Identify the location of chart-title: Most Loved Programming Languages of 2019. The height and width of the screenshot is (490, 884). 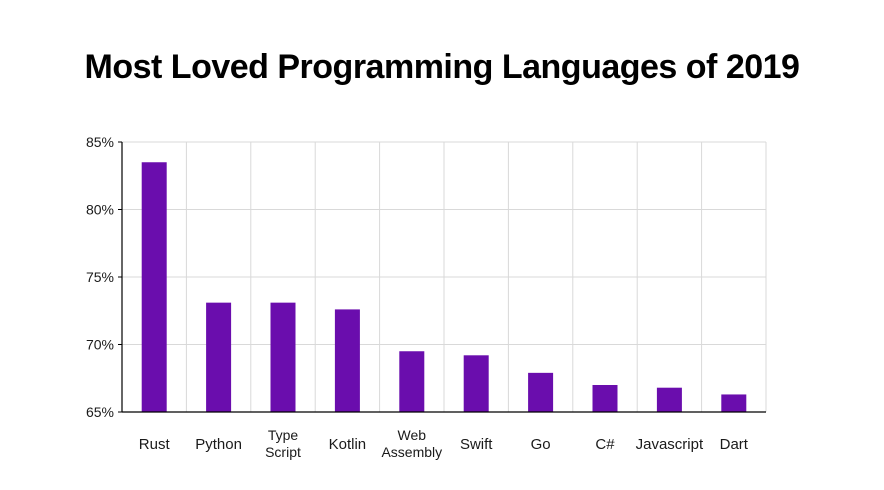
(442, 67).